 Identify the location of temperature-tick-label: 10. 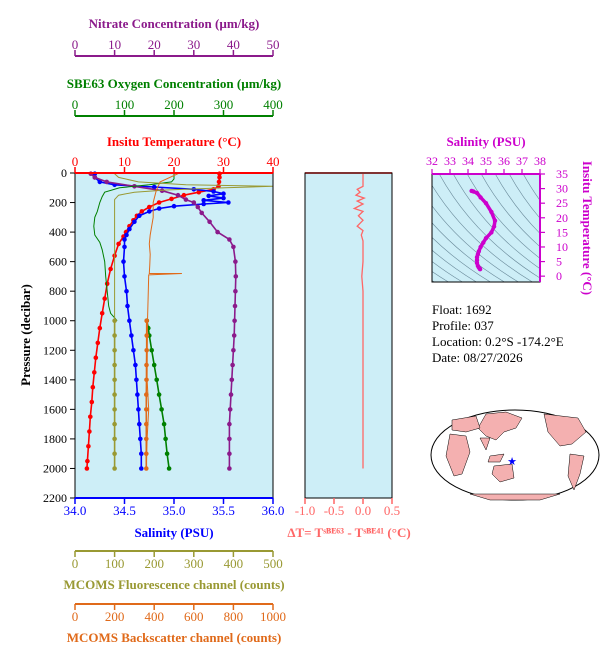
(124, 161).